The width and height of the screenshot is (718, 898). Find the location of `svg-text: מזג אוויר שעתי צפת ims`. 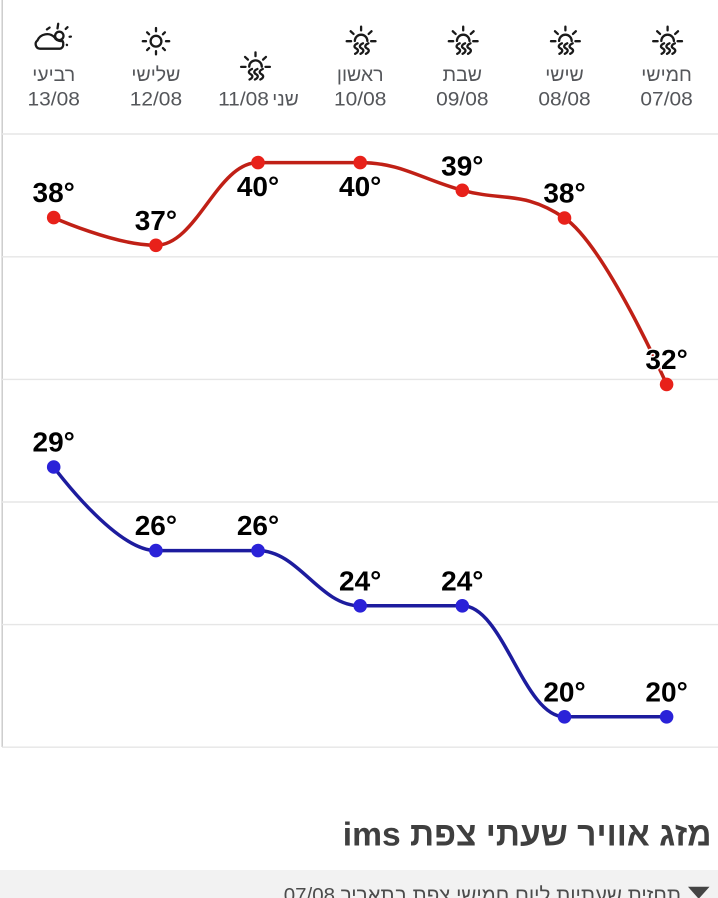

svg-text: מזג אוויר שעתי צפת ims is located at coordinates (527, 835).